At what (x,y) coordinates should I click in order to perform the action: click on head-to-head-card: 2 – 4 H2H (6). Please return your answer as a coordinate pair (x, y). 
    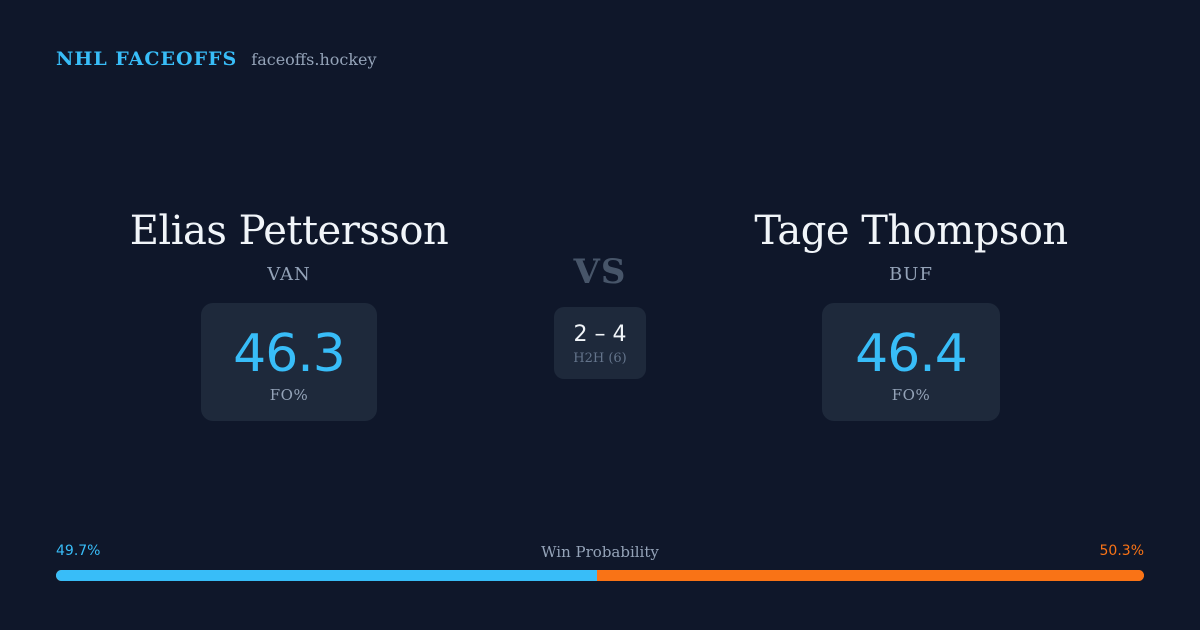
    Looking at the image, I should click on (600, 343).